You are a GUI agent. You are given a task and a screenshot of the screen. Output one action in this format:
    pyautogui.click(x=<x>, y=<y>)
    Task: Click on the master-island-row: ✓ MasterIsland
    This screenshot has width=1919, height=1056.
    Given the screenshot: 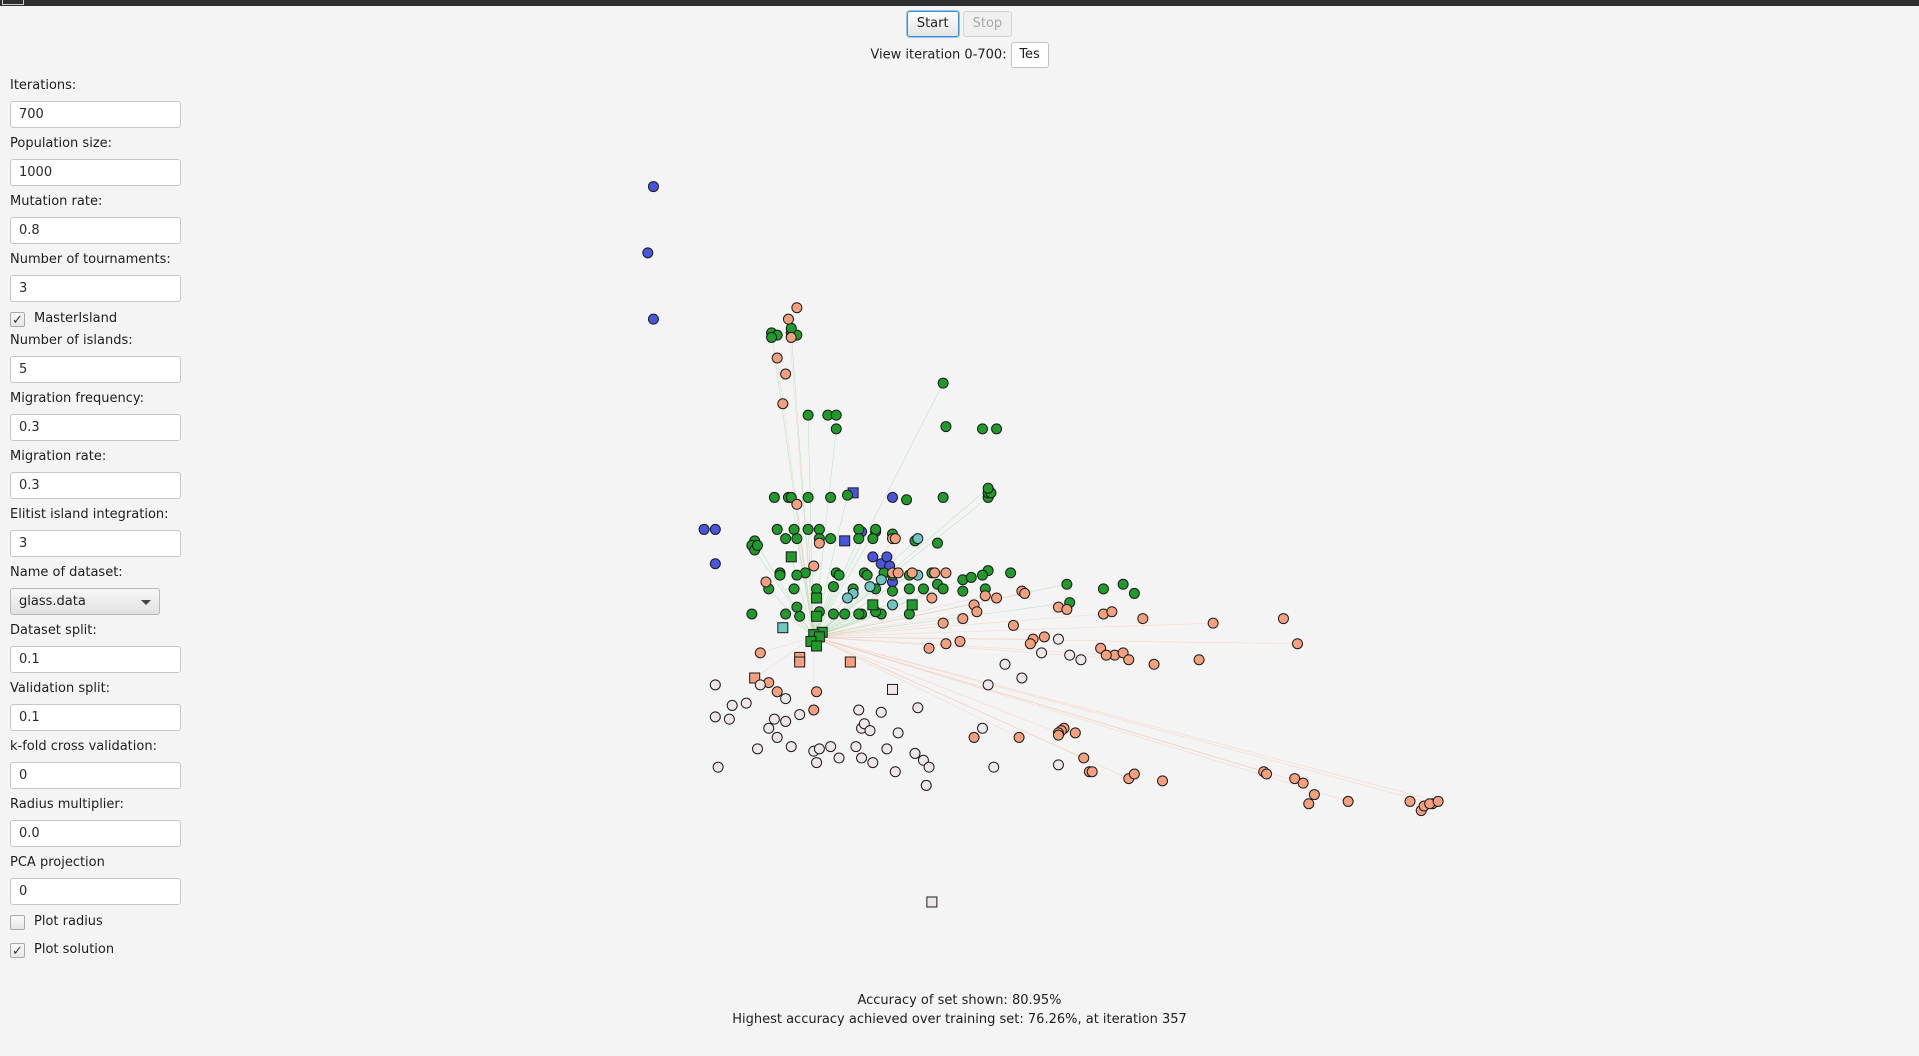 What is the action you would take?
    pyautogui.click(x=110, y=319)
    